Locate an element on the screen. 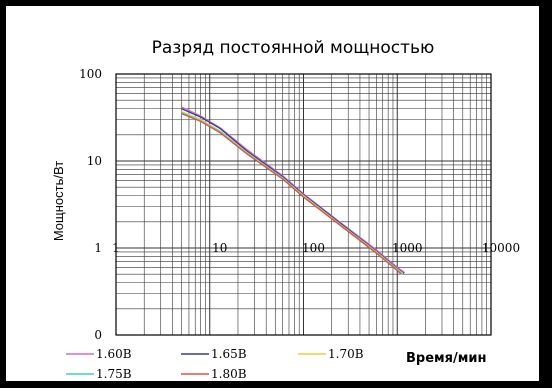  x-tick-label: 100 is located at coordinates (313, 248).